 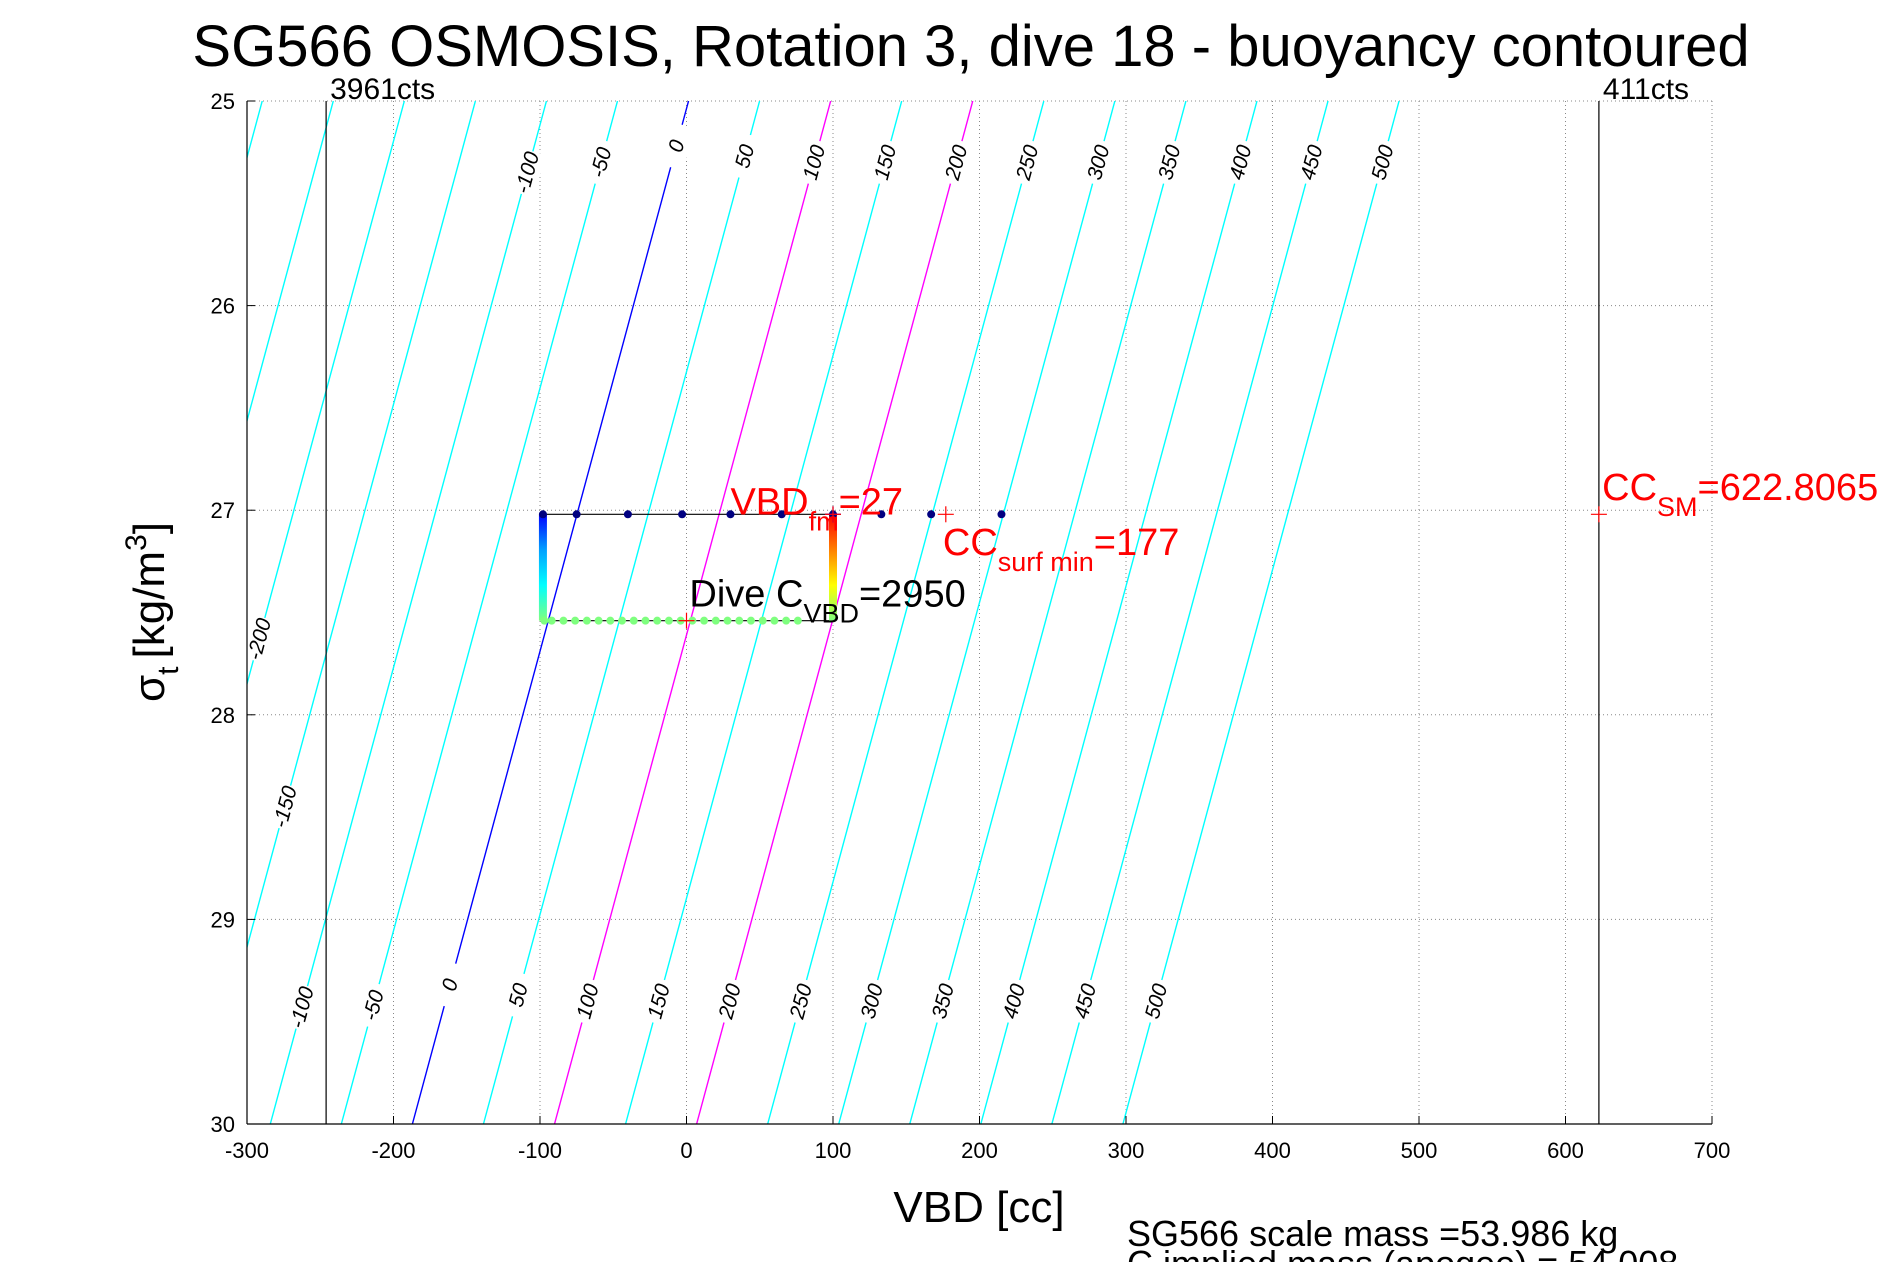 What do you see at coordinates (136, 542) in the screenshot?
I see `y-axis-label-sup: 3` at bounding box center [136, 542].